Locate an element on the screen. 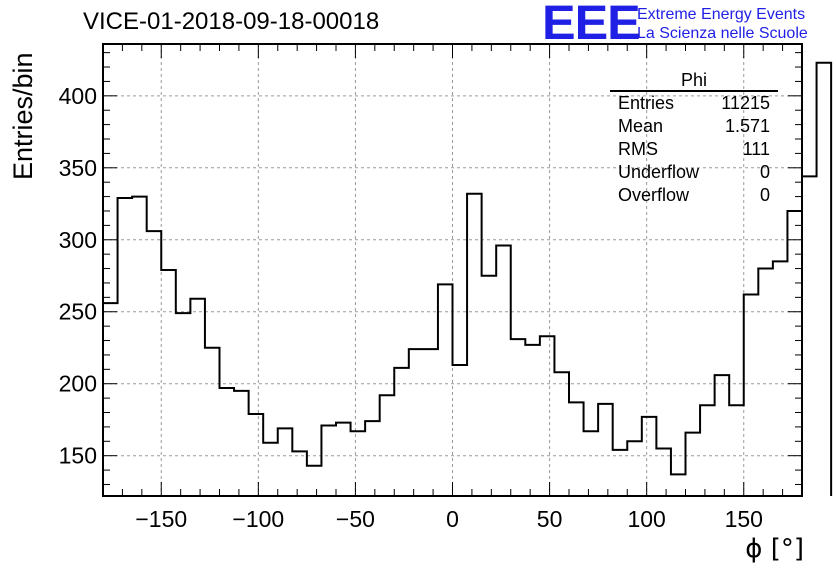  x-tick-label: 0 is located at coordinates (452, 519).